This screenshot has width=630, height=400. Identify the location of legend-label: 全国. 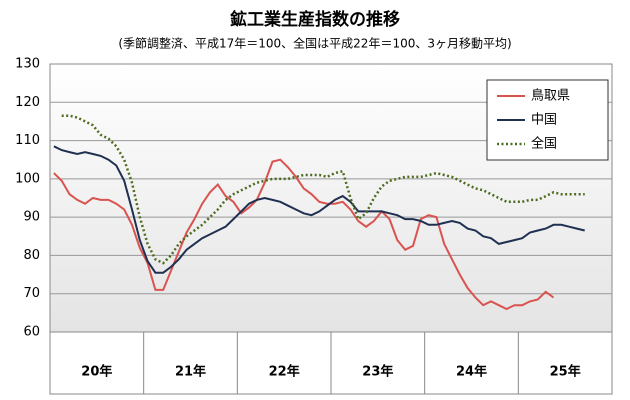
(544, 144).